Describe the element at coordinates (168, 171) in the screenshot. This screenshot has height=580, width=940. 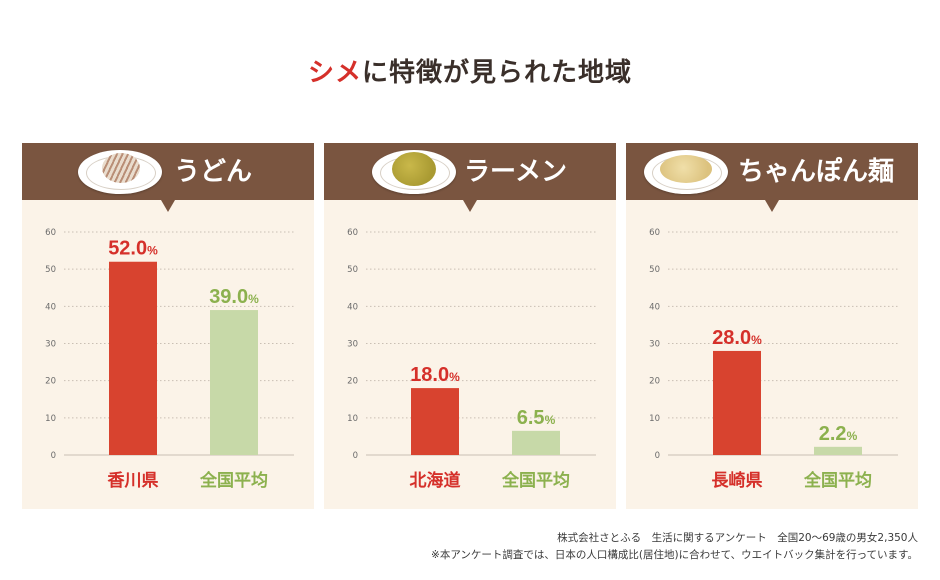
I see `panel-header` at that location.